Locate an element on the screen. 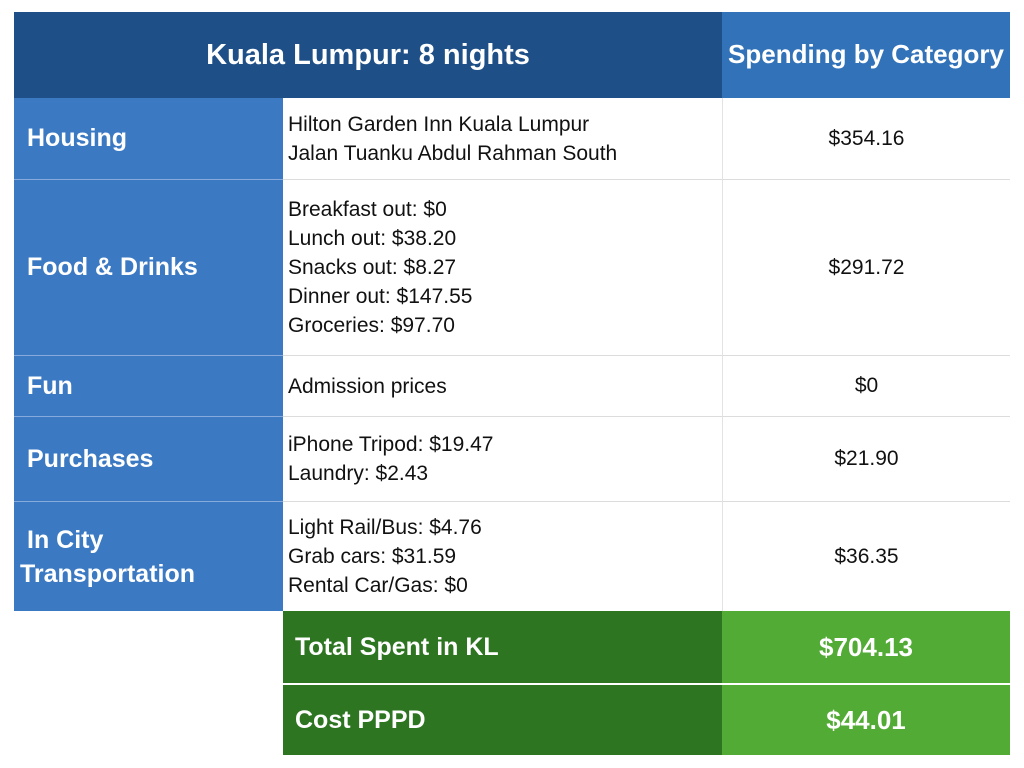 Image resolution: width=1024 pixels, height=768 pixels. detail-line: Rental Car/Gas: $0 is located at coordinates (378, 585).